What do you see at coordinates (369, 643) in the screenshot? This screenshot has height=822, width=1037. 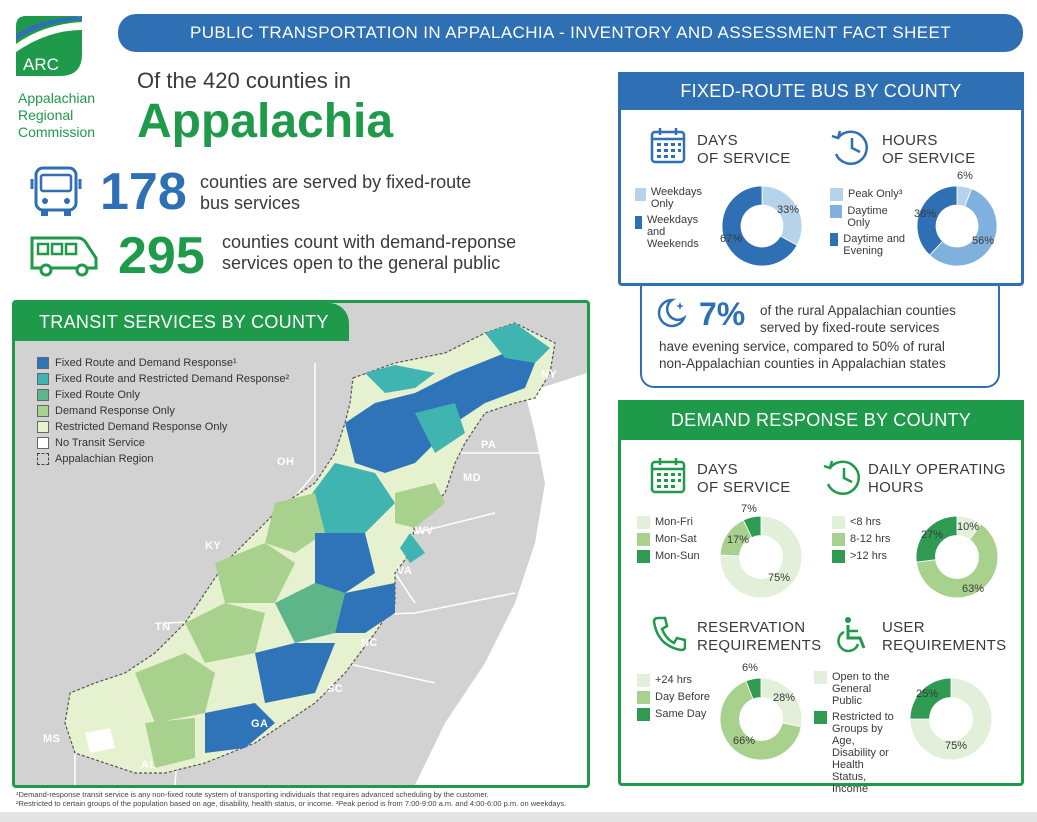 I see `state-label: NC` at bounding box center [369, 643].